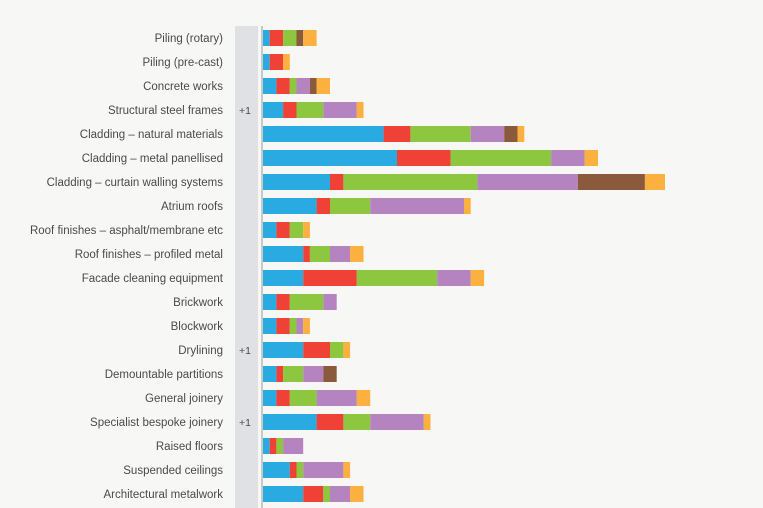  Describe the element at coordinates (197, 327) in the screenshot. I see `category-label: Blockwork` at that location.